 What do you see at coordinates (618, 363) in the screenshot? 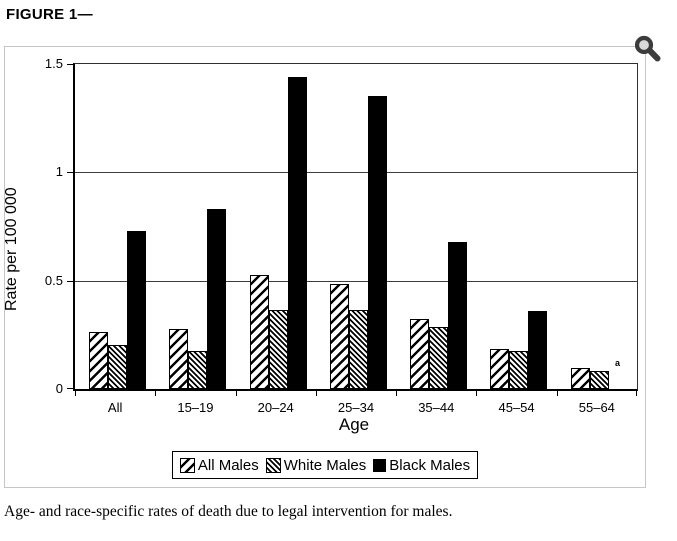
I see `footnote-marker: a` at bounding box center [618, 363].